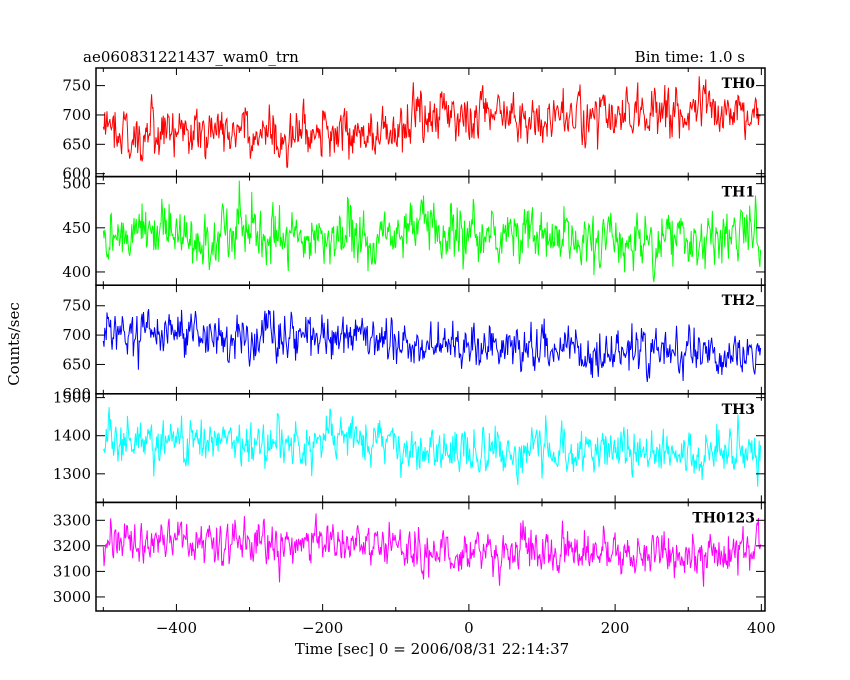 This screenshot has height=680, width=850. What do you see at coordinates (431, 122) in the screenshot?
I see `series-line-th0` at bounding box center [431, 122].